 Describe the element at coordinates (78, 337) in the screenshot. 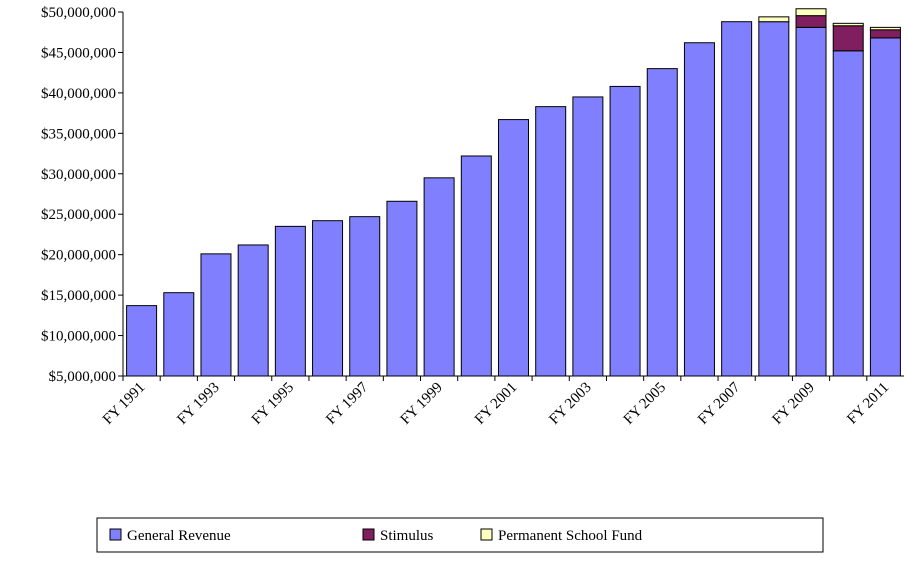

I see `y-tick-label: $10,000,000` at that location.